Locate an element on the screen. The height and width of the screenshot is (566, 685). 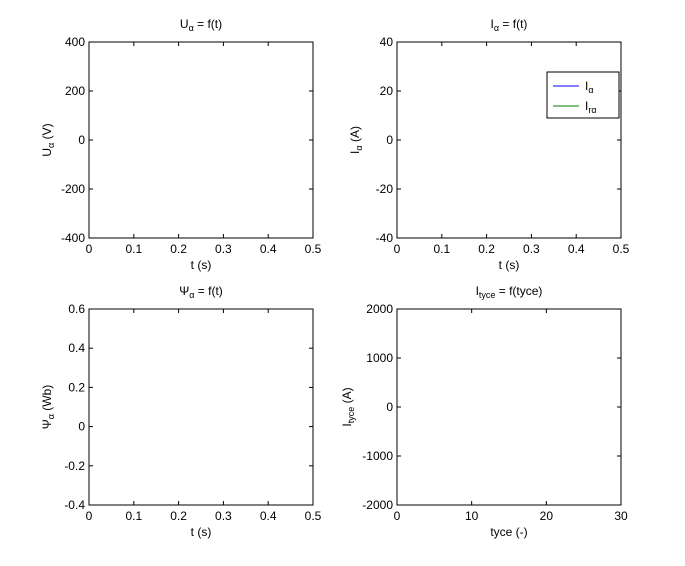
y-tick-label: 400 is located at coordinates (75, 42).